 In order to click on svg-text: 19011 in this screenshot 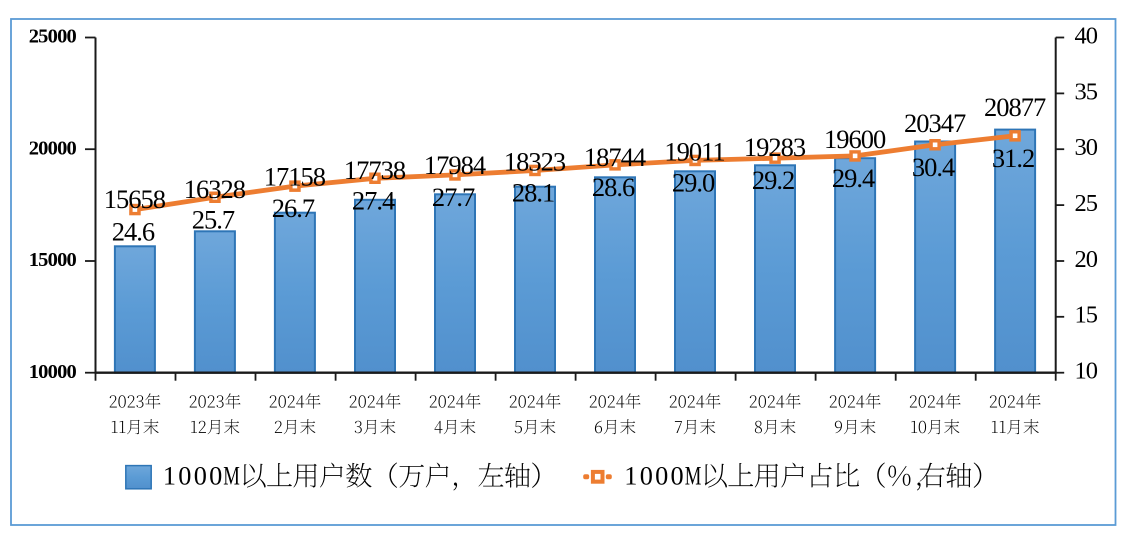, I will do `click(694, 151)`.